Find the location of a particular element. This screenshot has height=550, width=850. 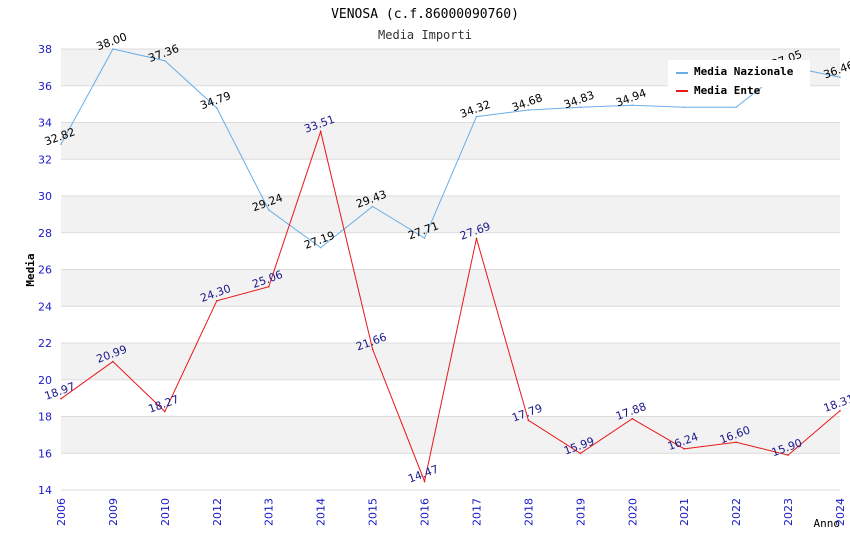

y-tick-label: 36 is located at coordinates (45, 86).